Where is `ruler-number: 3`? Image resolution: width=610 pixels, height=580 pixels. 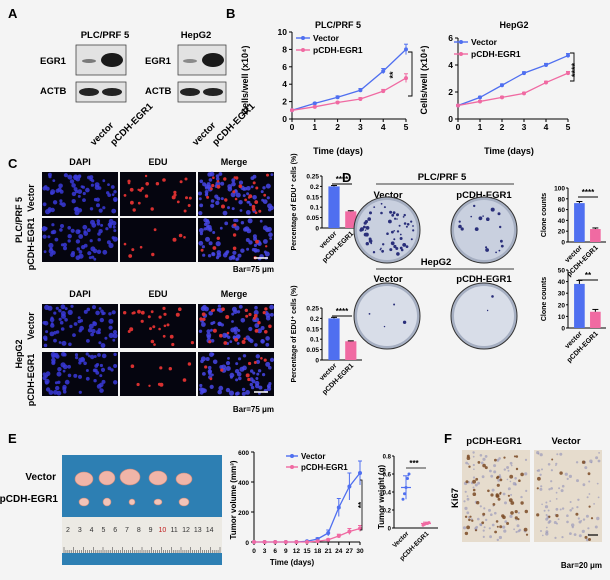 ruler-number: 3 is located at coordinates (80, 530).